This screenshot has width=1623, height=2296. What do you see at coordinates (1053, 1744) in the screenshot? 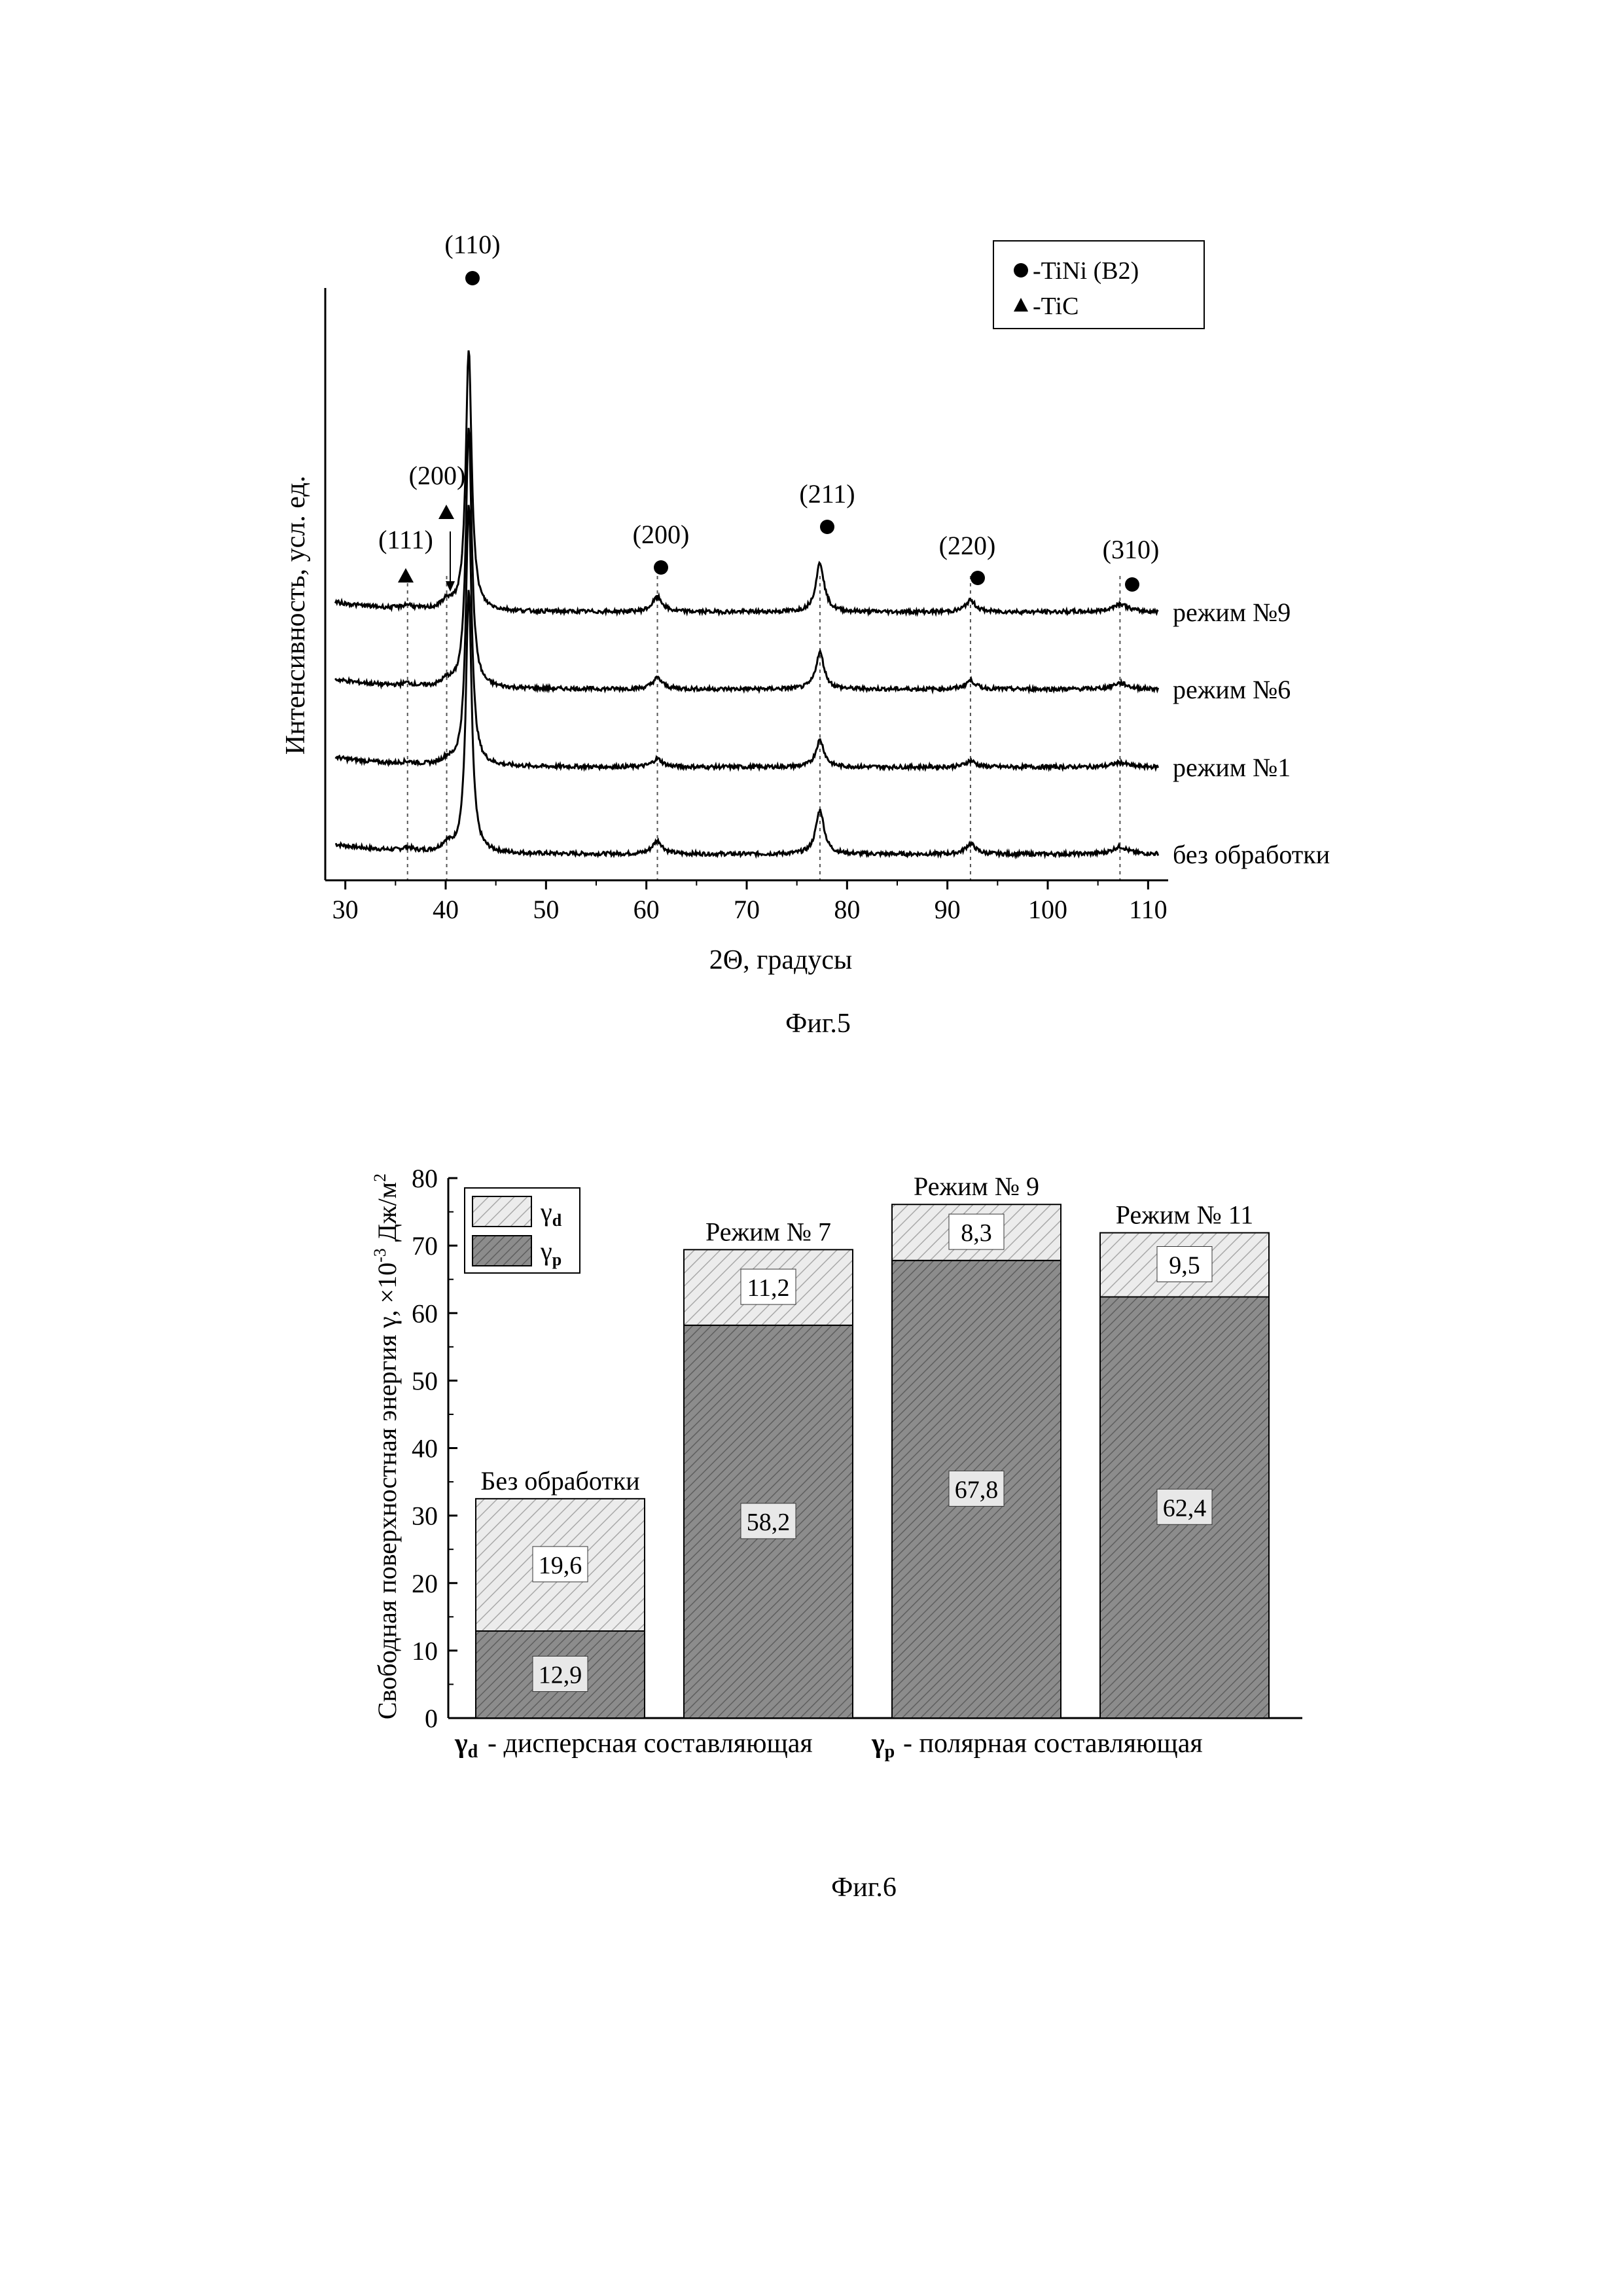
I see `footnote-gp-text: - полярная составляющая` at bounding box center [1053, 1744].